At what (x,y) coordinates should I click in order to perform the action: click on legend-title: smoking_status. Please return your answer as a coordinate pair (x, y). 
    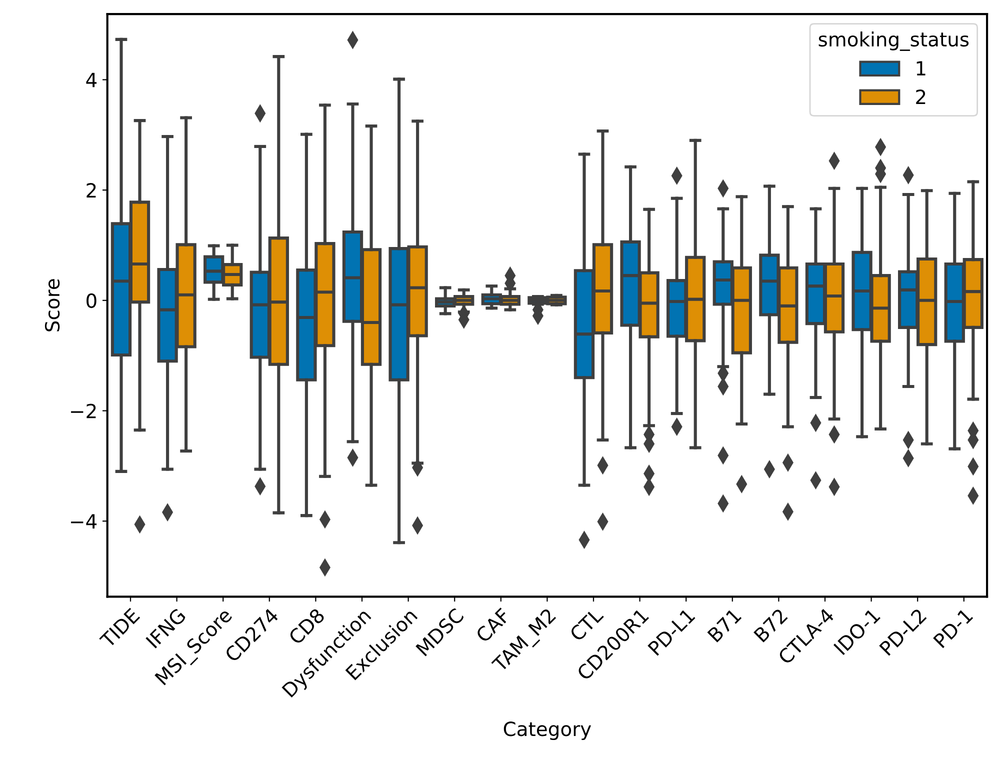
    Looking at the image, I should click on (893, 41).